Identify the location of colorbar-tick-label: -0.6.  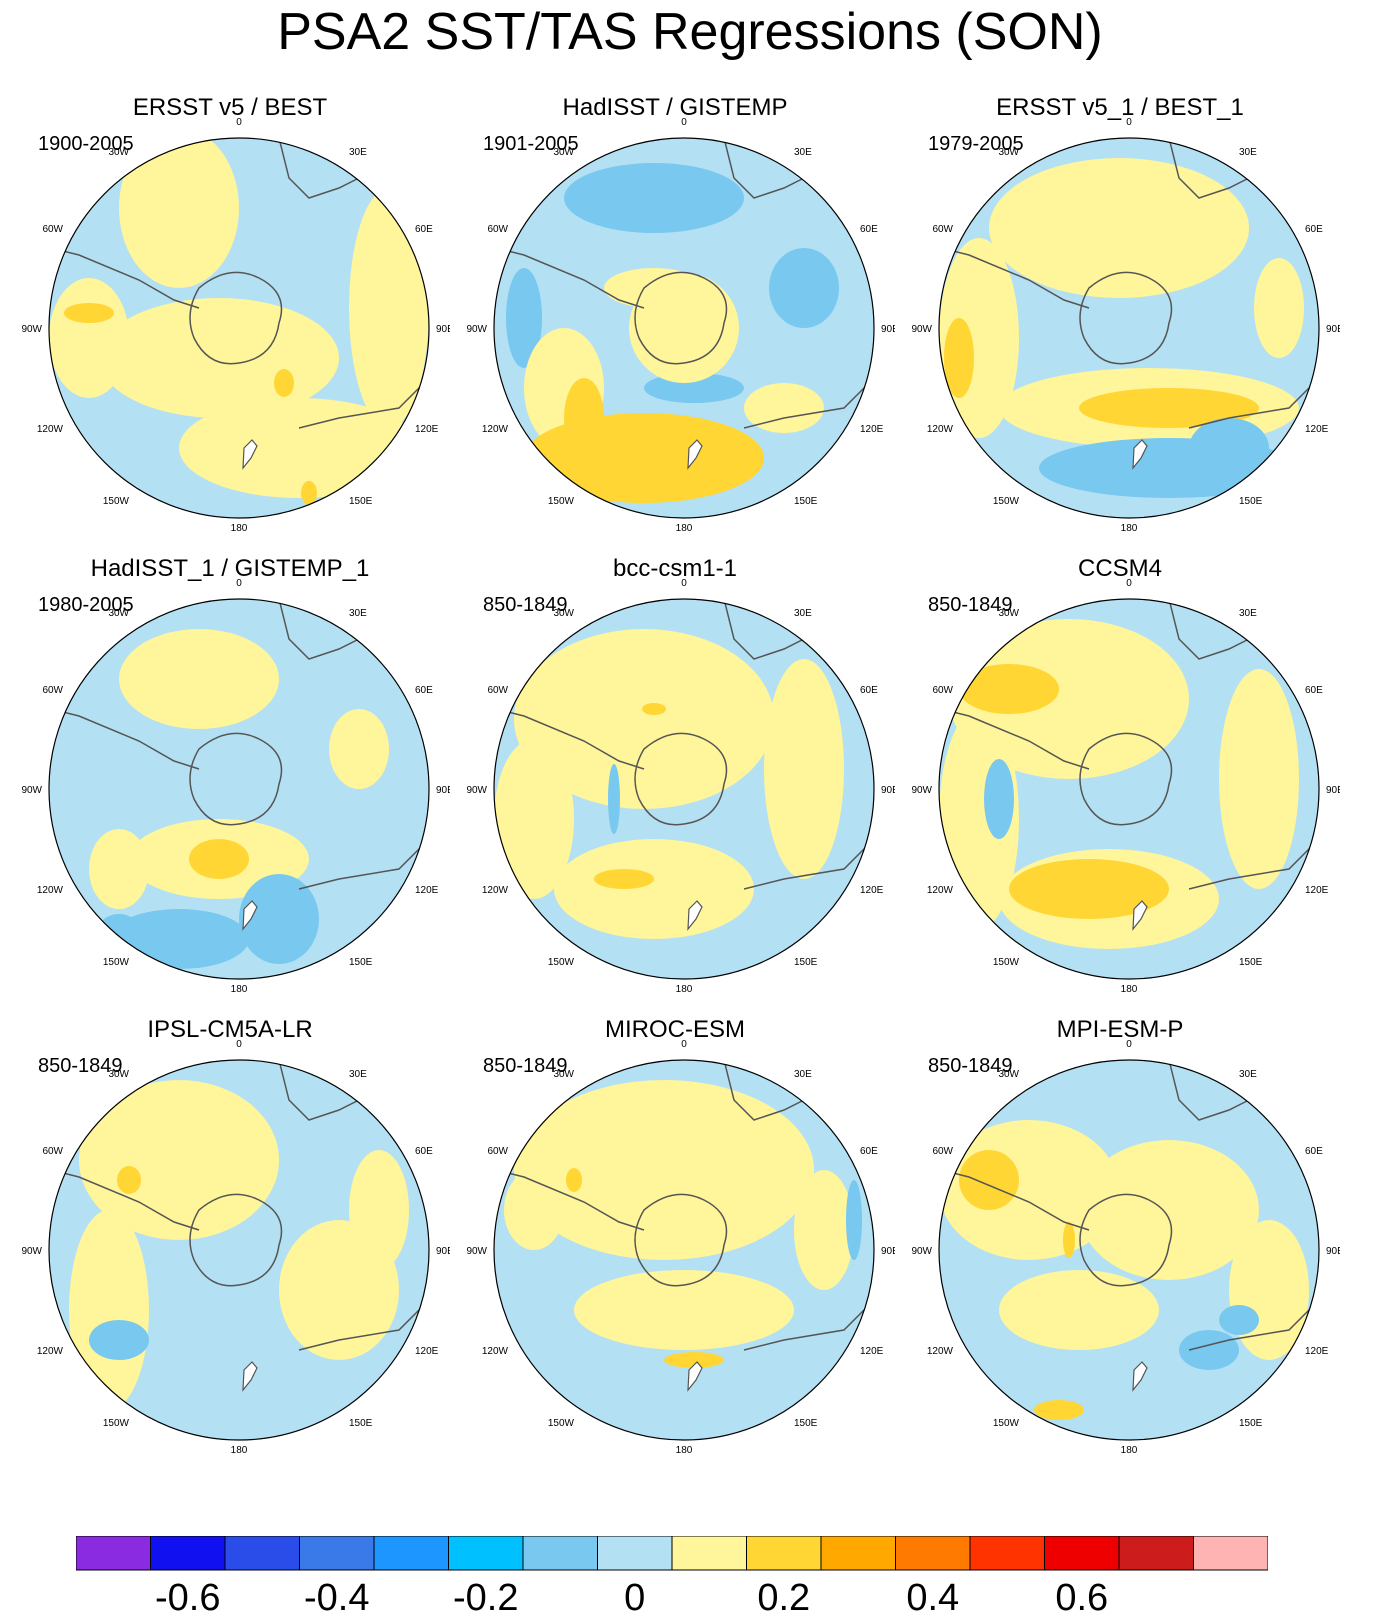
(188, 1598).